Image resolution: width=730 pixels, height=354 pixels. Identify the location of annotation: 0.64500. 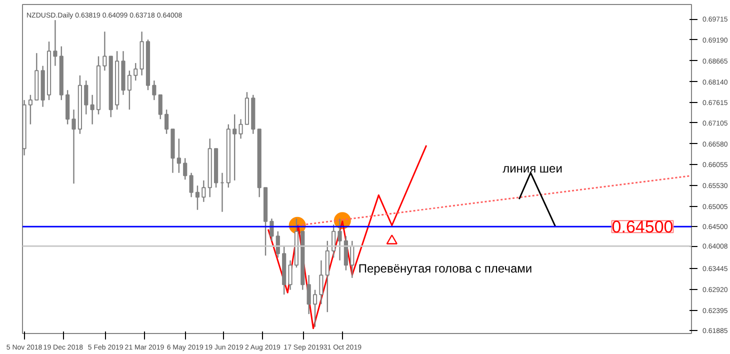
(643, 227).